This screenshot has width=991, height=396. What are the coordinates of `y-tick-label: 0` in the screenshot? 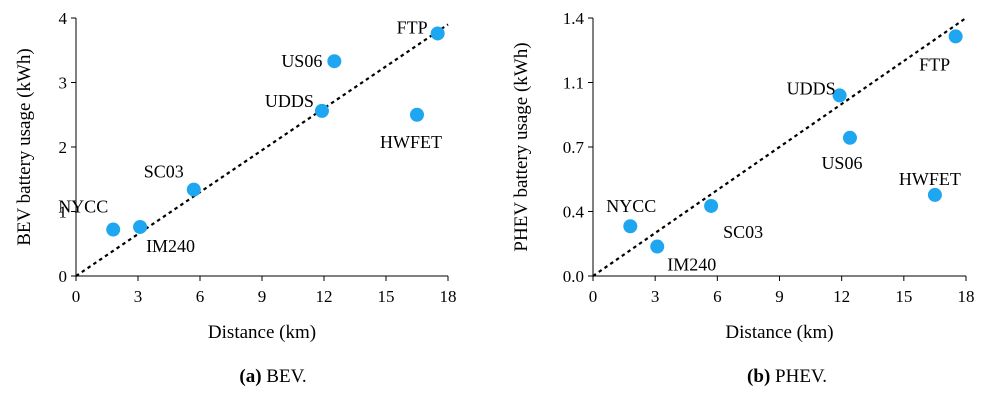 It's located at (63, 276).